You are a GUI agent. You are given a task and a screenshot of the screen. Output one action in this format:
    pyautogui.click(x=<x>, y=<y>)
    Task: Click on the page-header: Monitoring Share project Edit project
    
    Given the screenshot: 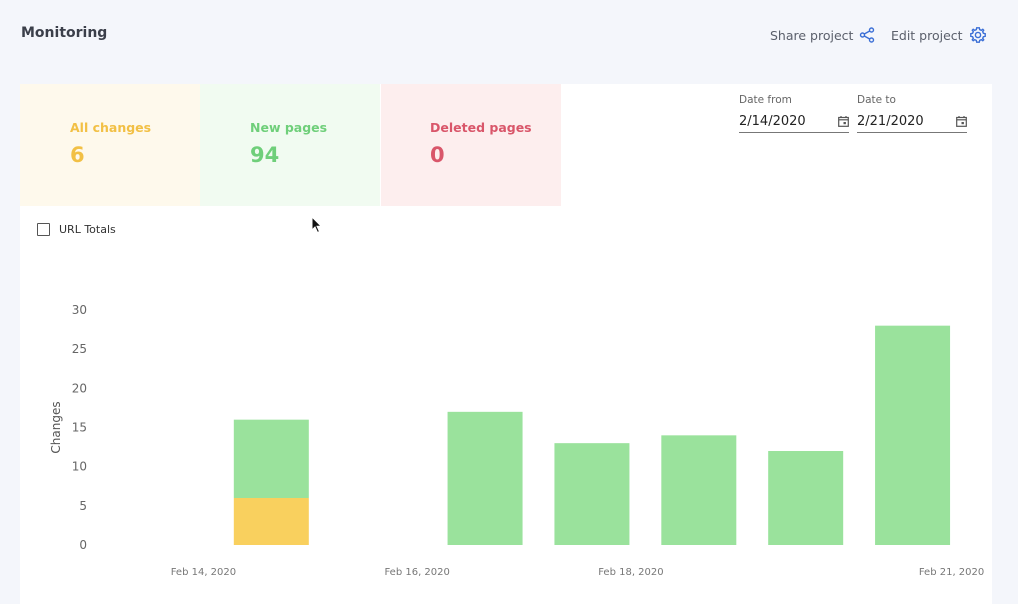 What is the action you would take?
    pyautogui.click(x=509, y=34)
    